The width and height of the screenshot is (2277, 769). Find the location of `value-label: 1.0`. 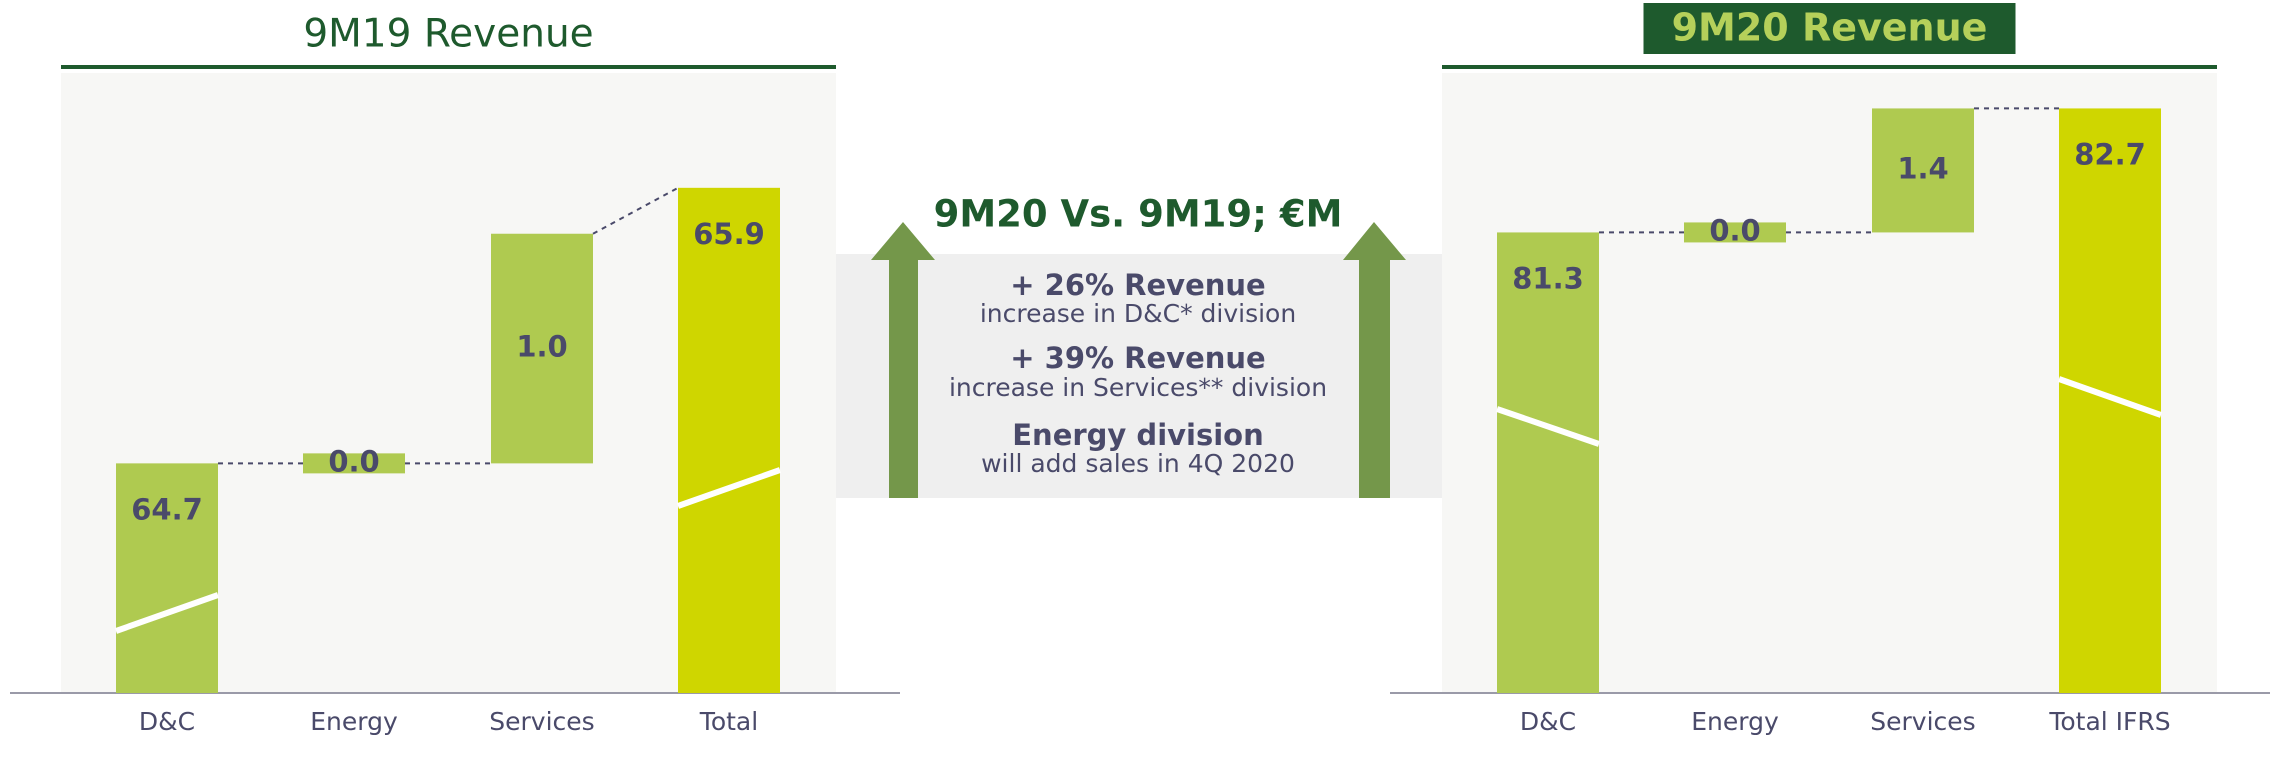

value-label: 1.0 is located at coordinates (541, 347).